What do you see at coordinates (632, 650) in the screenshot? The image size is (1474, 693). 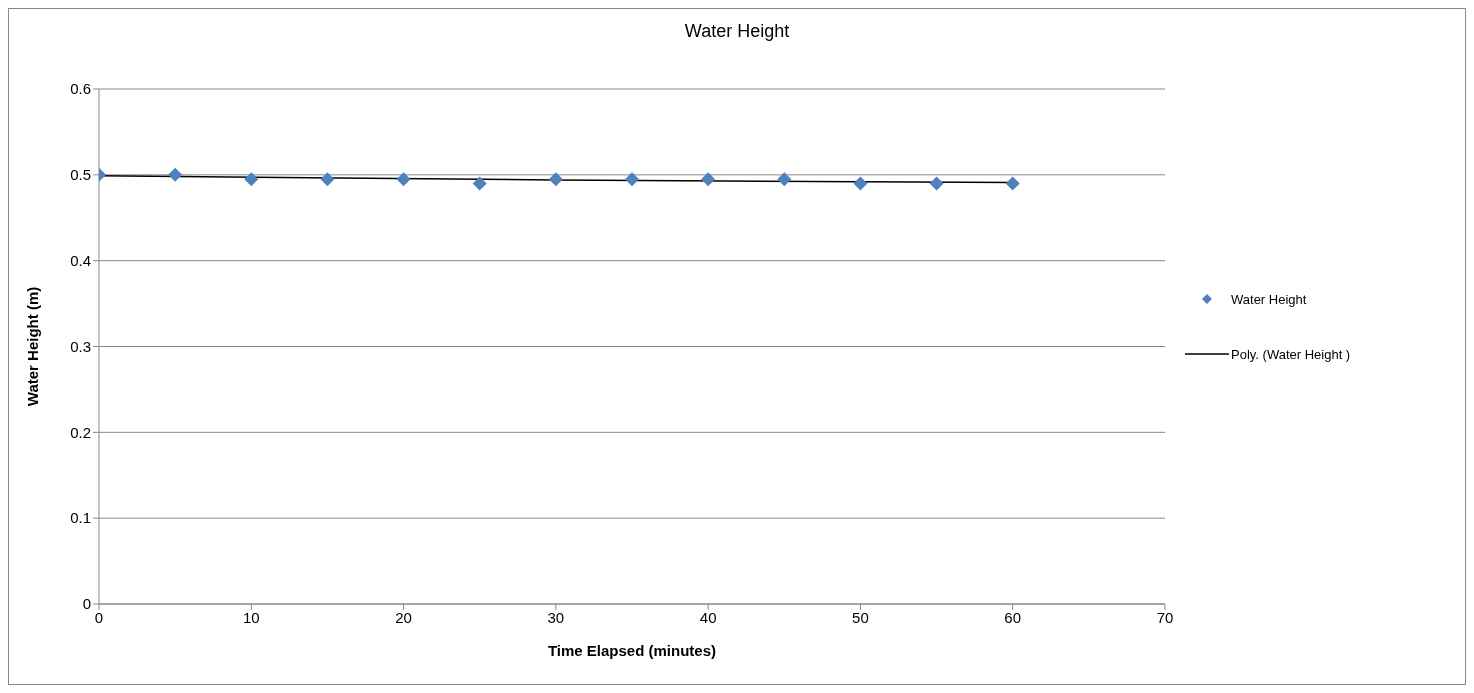 I see `x-axis-title: Time Elapsed (minutes)` at bounding box center [632, 650].